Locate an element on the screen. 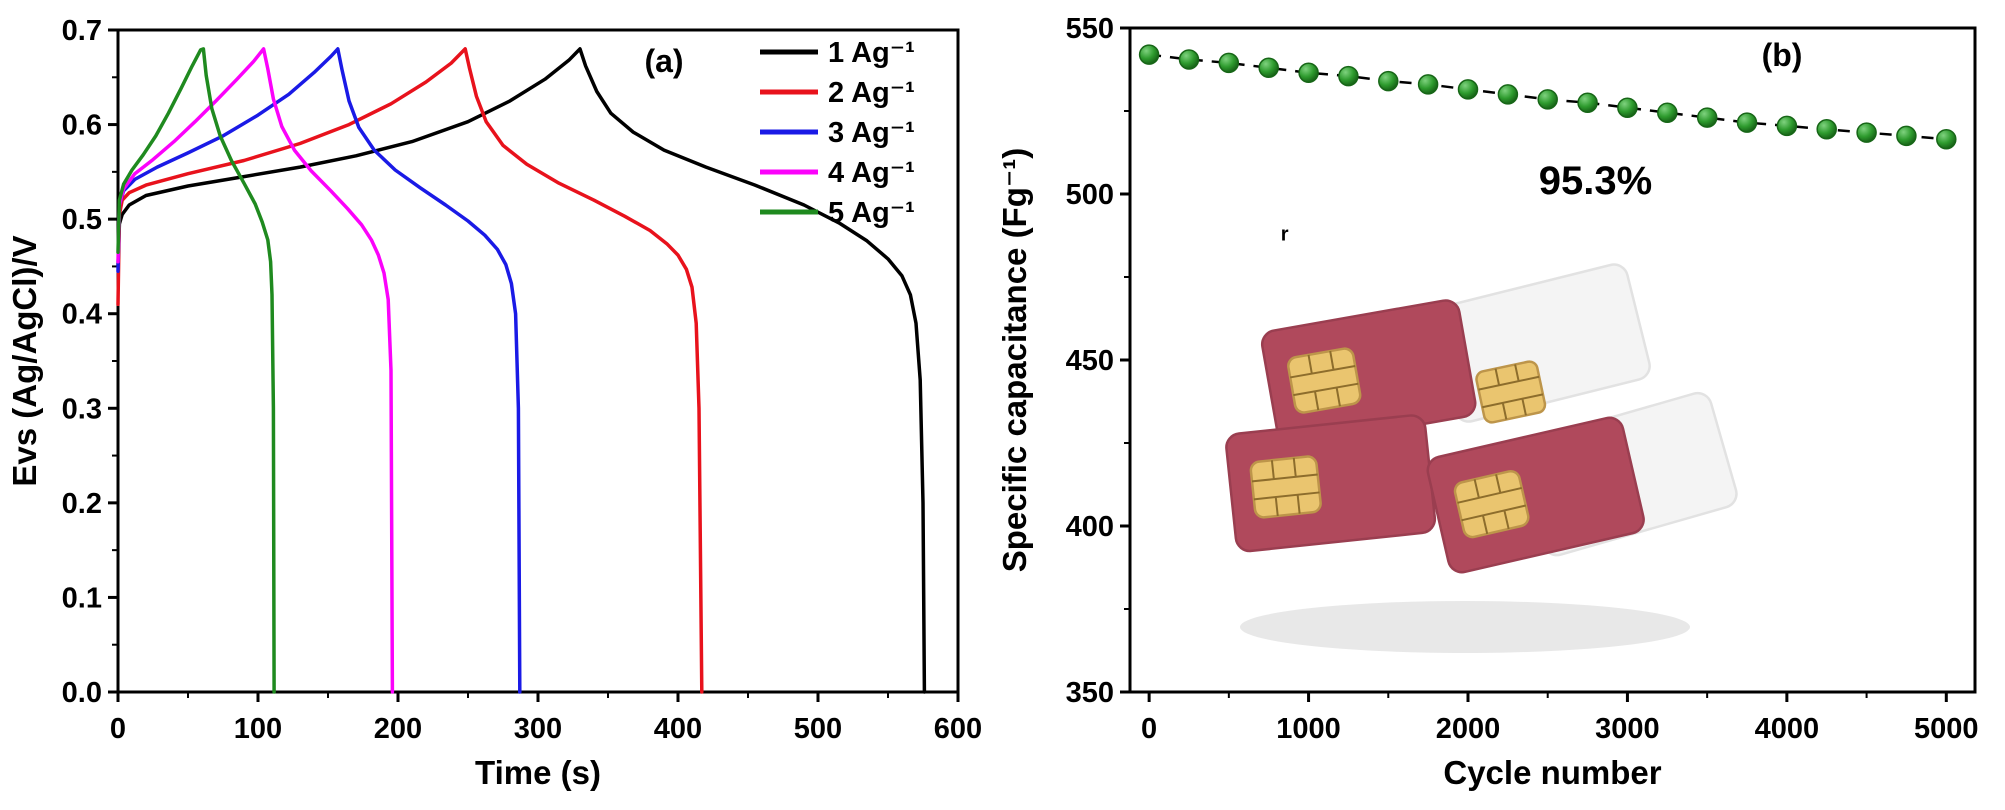 This screenshot has width=2005, height=810. y-tick-label: 500 is located at coordinates (1090, 195).